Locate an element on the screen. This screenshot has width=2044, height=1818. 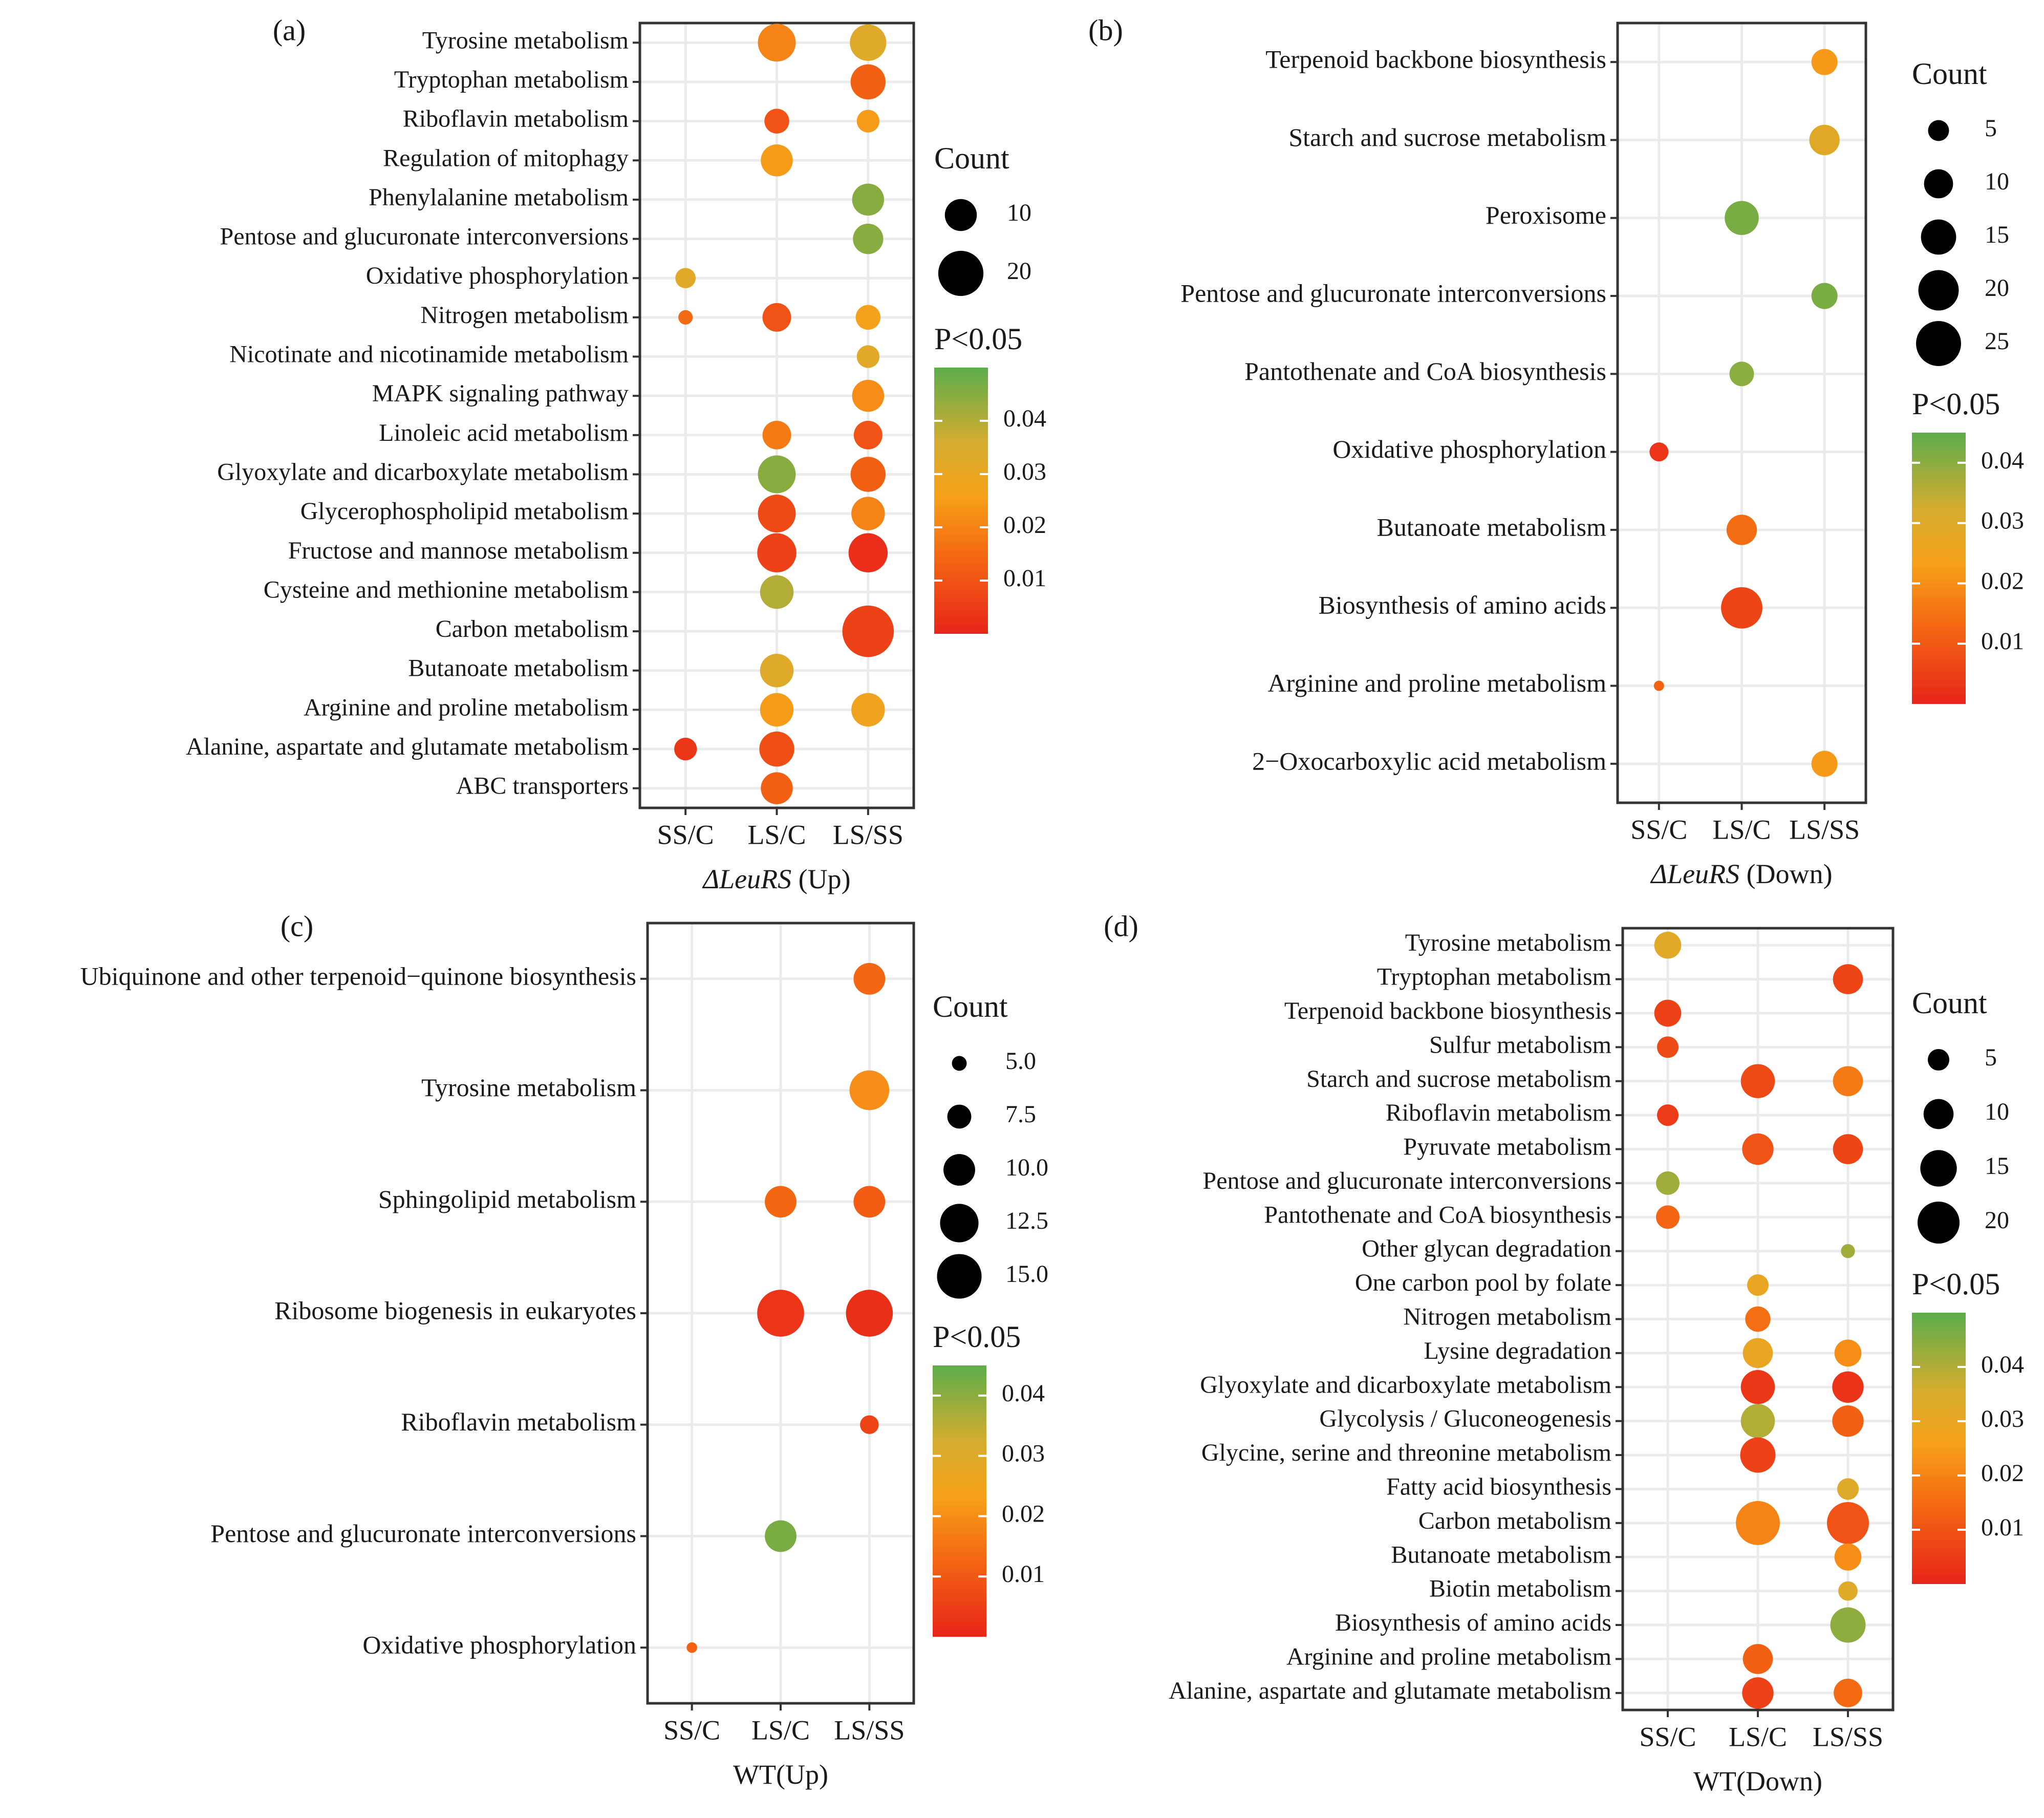
y-tick-label: Carbon metabolism is located at coordinates (1514, 1520).